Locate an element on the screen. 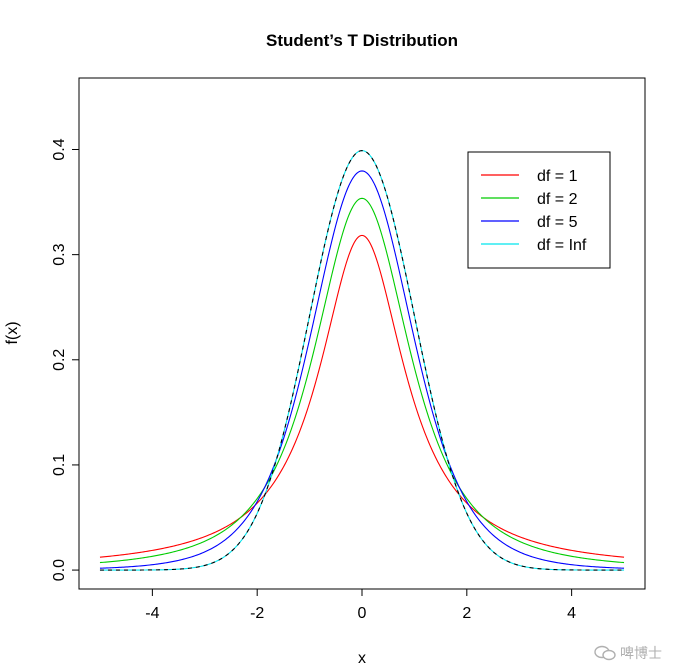  y-tick-label: 0.3 is located at coordinates (59, 254).